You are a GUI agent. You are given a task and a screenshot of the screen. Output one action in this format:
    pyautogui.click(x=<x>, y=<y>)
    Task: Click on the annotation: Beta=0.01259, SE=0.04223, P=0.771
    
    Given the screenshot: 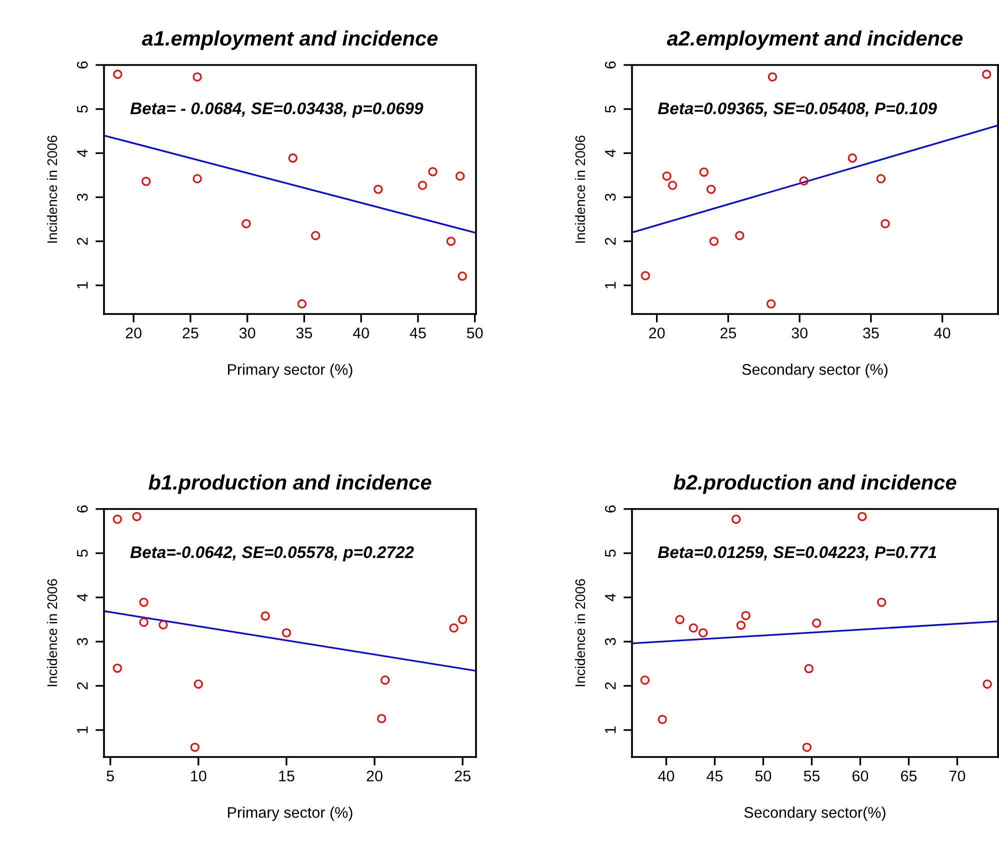 What is the action you would take?
    pyautogui.click(x=797, y=553)
    